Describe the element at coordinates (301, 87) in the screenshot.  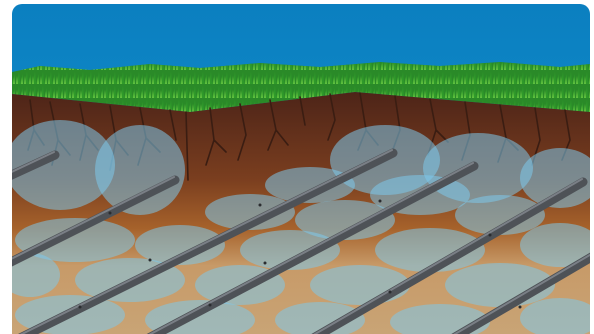
I see `grass-blades` at that location.